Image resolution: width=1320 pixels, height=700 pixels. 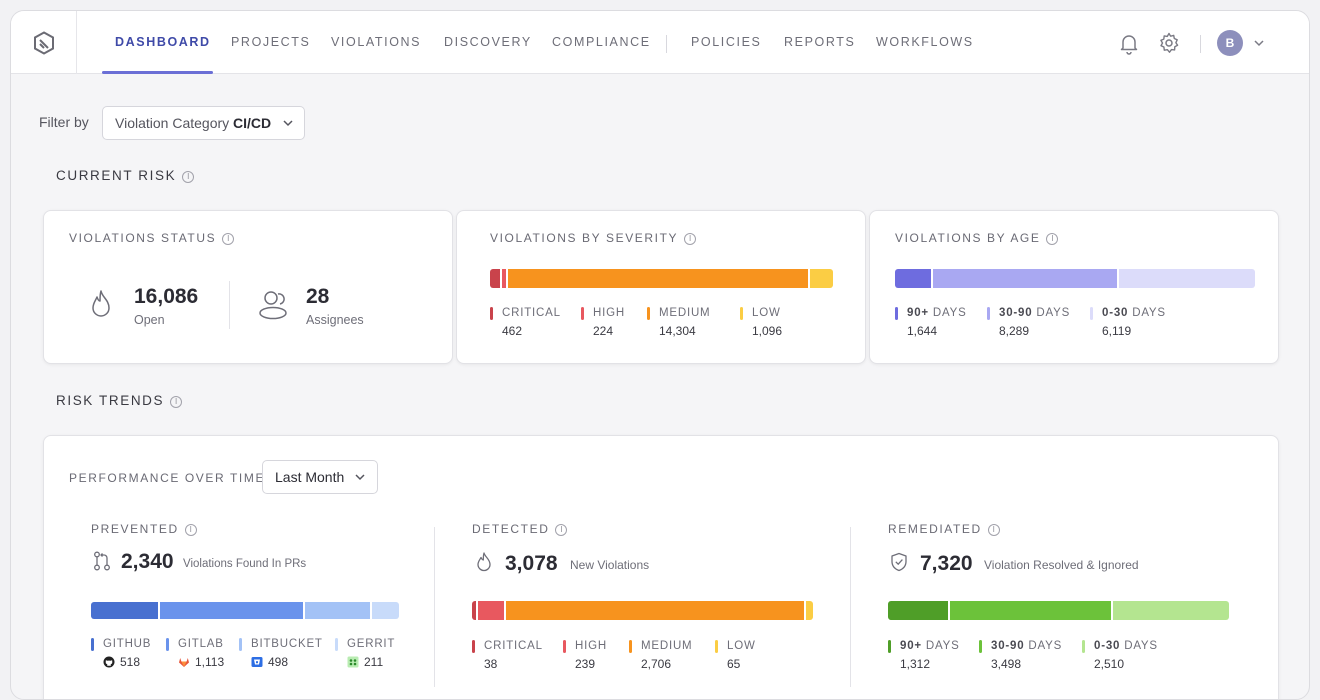 What do you see at coordinates (163, 42) in the screenshot?
I see `nav-dashboard: DASHBOARD` at bounding box center [163, 42].